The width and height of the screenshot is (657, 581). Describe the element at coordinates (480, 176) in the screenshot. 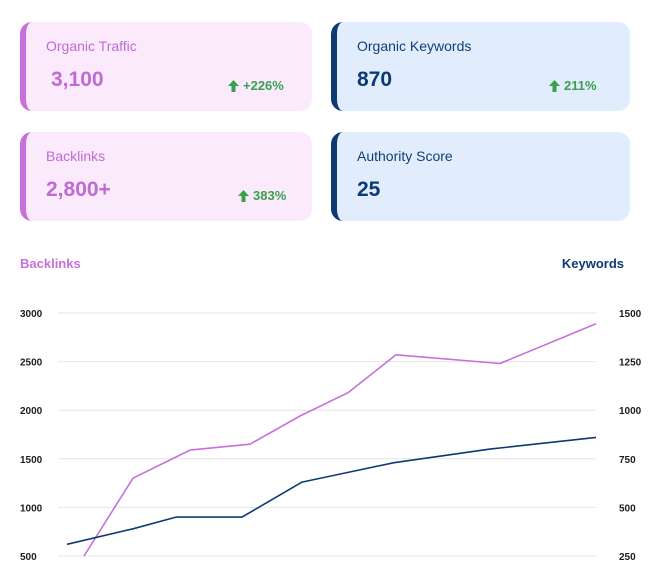

I see `authority-score-card: Authority Score 25` at that location.